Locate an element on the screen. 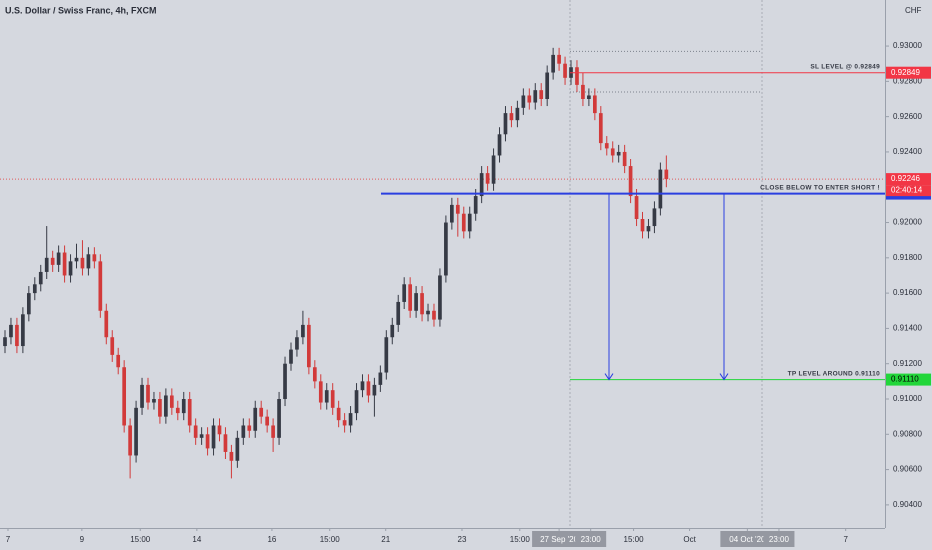  x-tick-label: 7 is located at coordinates (8, 539).